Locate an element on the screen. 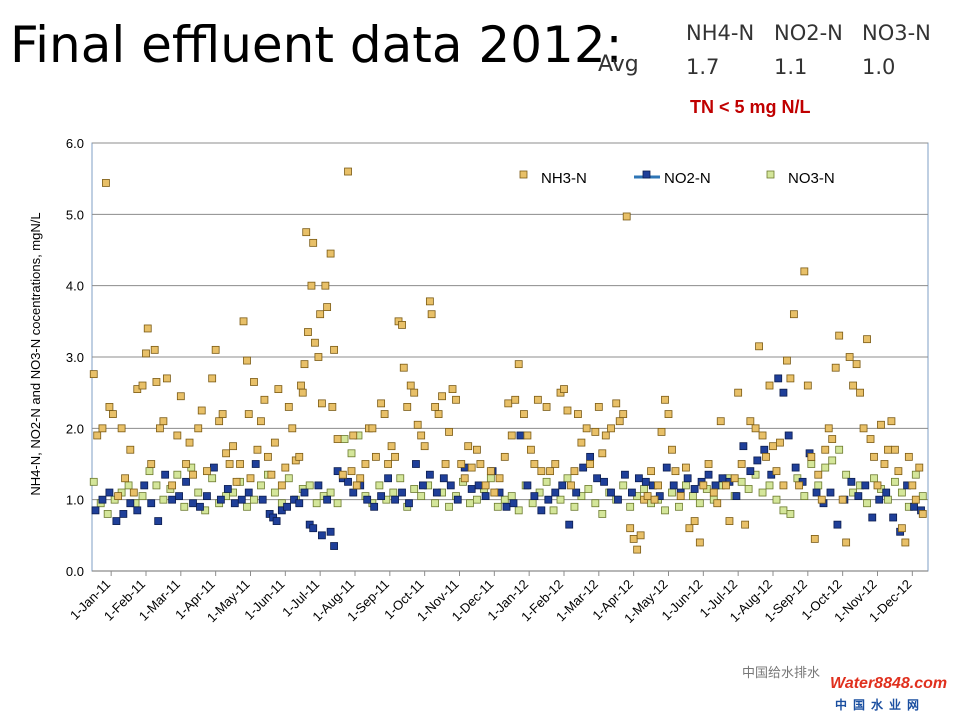 The image size is (960, 720). watermark-text: 中国给水排水 is located at coordinates (781, 673).